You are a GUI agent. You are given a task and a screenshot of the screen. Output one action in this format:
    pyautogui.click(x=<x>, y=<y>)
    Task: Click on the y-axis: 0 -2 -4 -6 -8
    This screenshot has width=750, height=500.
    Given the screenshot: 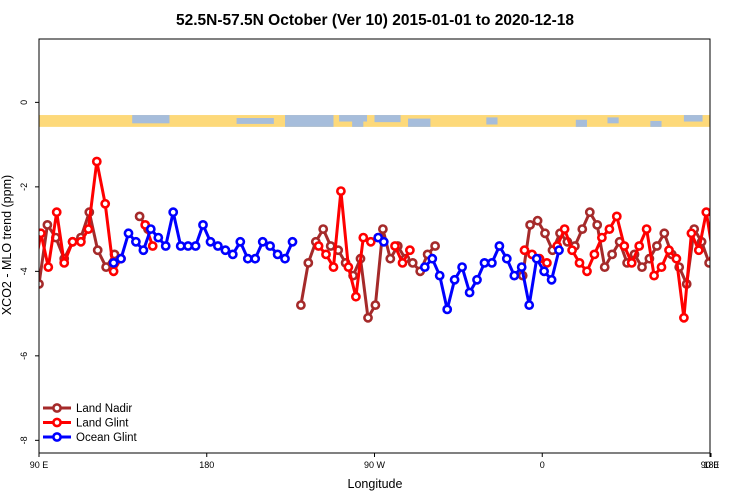 What is the action you would take?
    pyautogui.click(x=29, y=272)
    